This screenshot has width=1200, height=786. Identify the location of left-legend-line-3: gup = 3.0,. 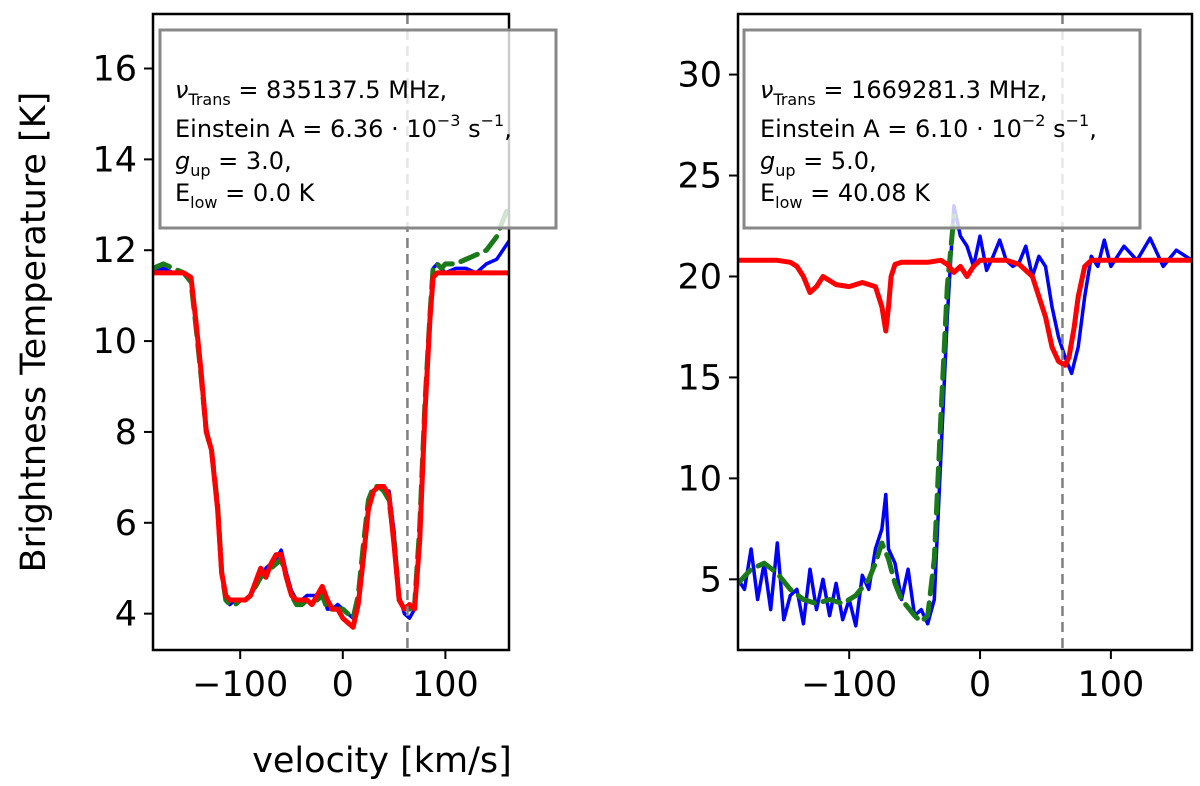
(233, 163).